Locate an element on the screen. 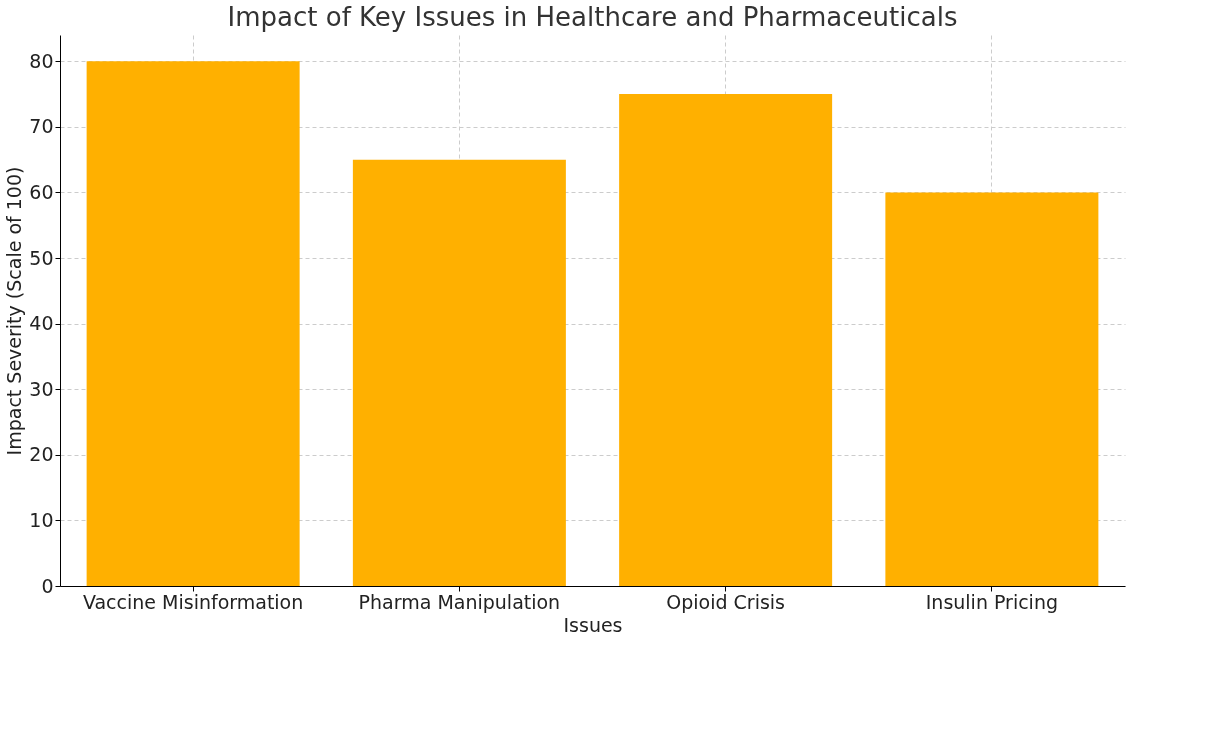  x-tick-label: Vaccine Misinformation is located at coordinates (193, 601).